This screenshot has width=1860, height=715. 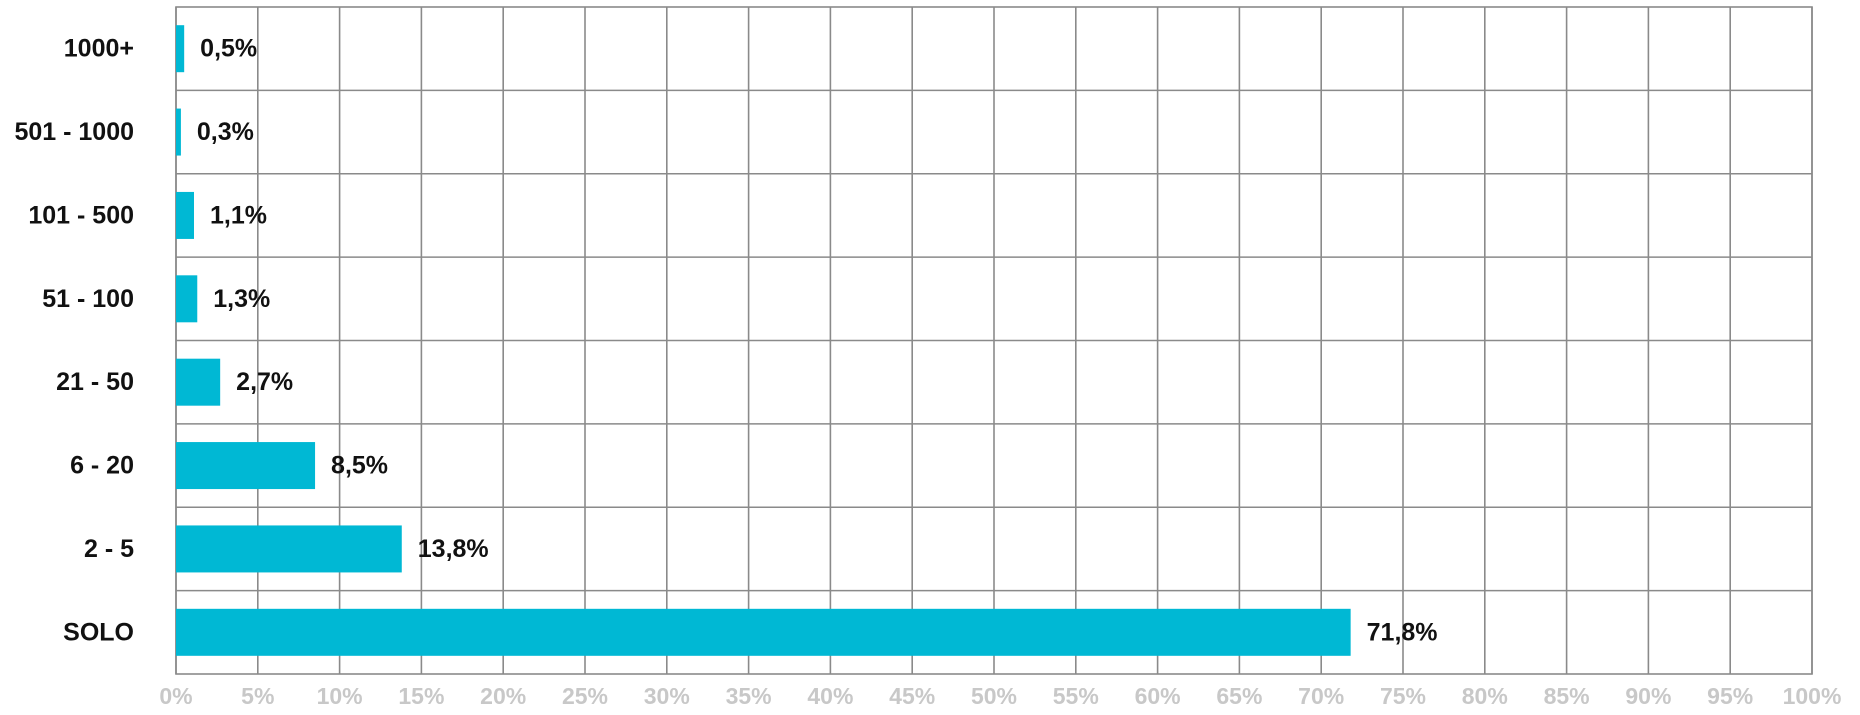 What do you see at coordinates (95, 382) in the screenshot?
I see `category-label: 21 - 50` at bounding box center [95, 382].